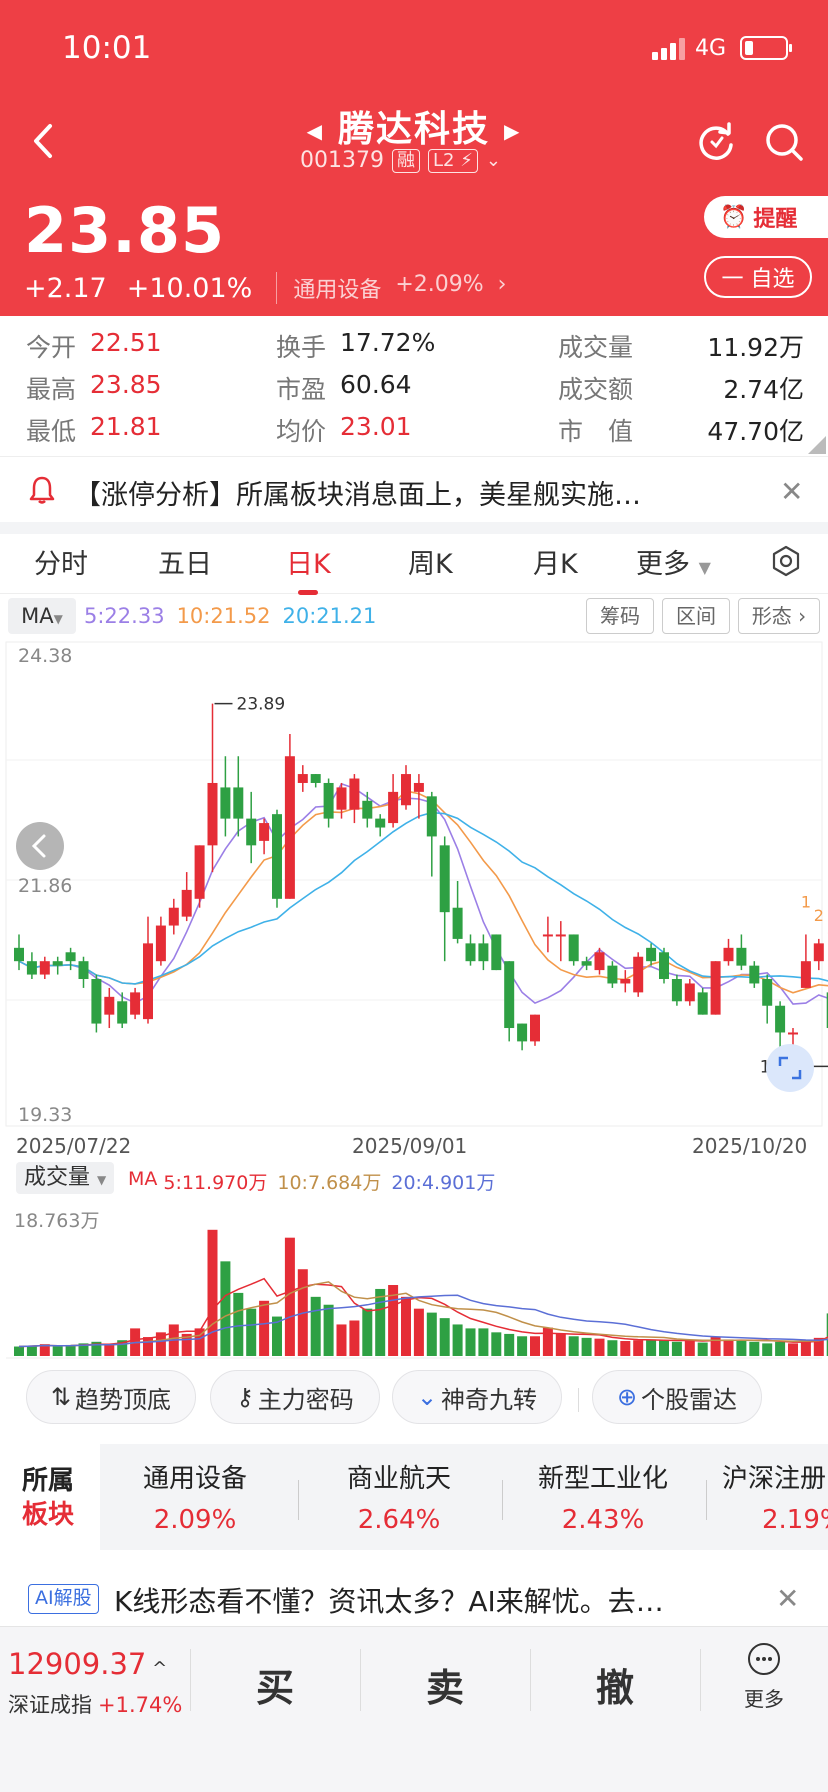 This screenshot has height=1792, width=828. I want to click on tab-monthly-k: 月K, so click(555, 564).